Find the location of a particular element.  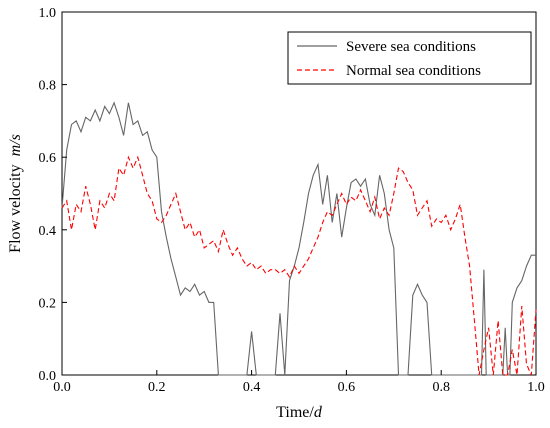

x-axis-title: Time/d is located at coordinates (299, 412).